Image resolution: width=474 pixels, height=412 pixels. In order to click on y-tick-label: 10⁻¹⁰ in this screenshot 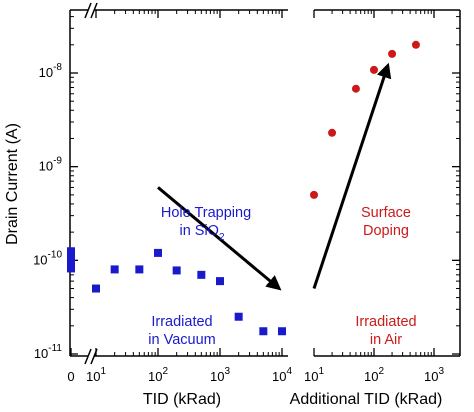, I will do `click(47, 258)`.